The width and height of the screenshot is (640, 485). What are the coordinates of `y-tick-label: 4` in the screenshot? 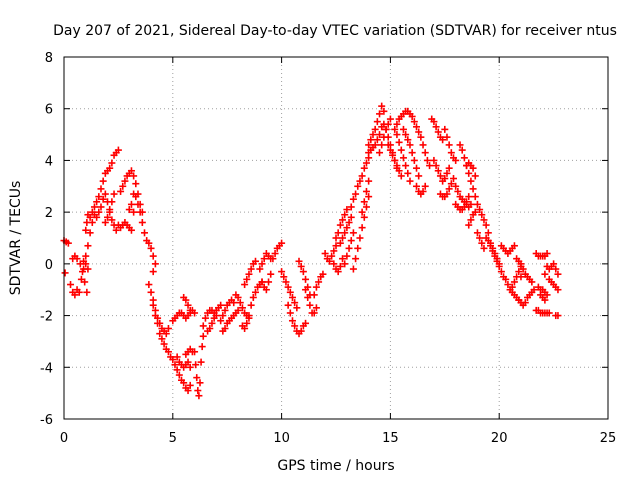 It's located at (49, 161).